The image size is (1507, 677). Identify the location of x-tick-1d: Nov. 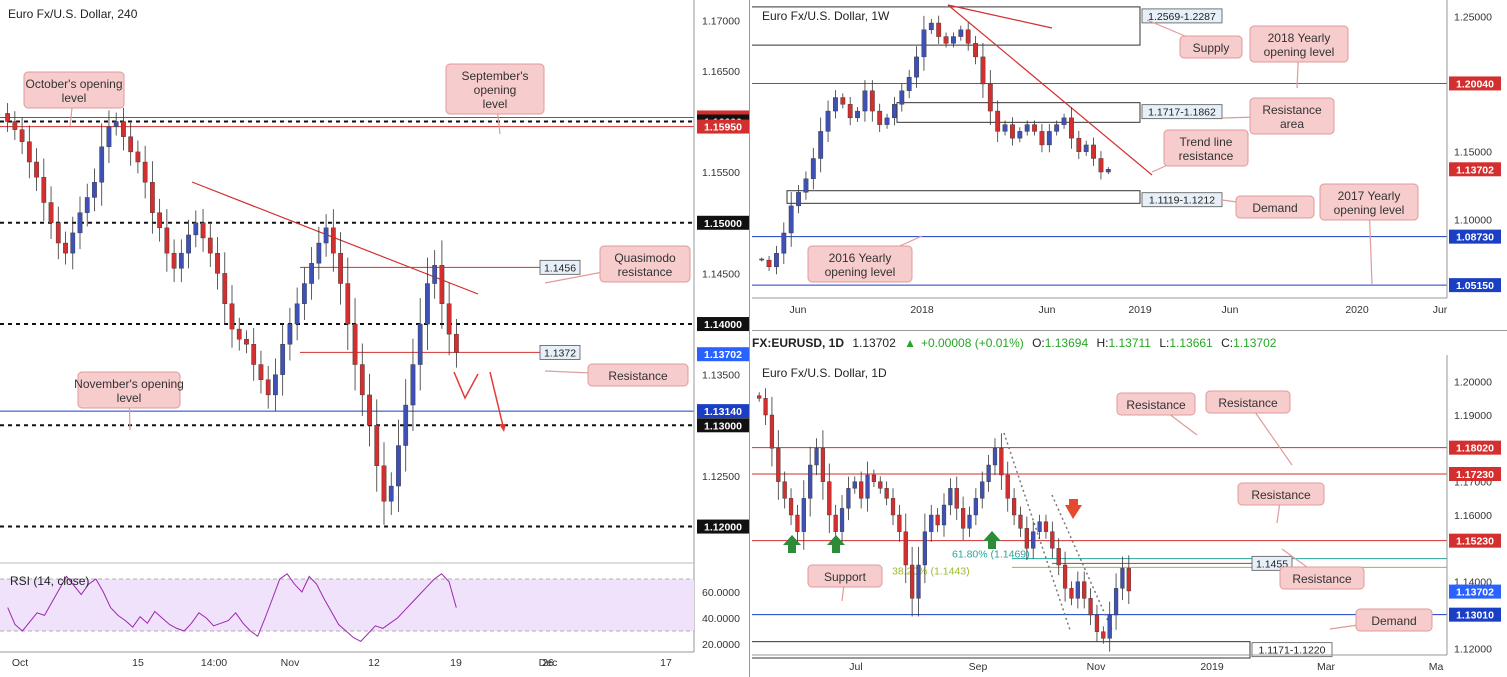
(1096, 667).